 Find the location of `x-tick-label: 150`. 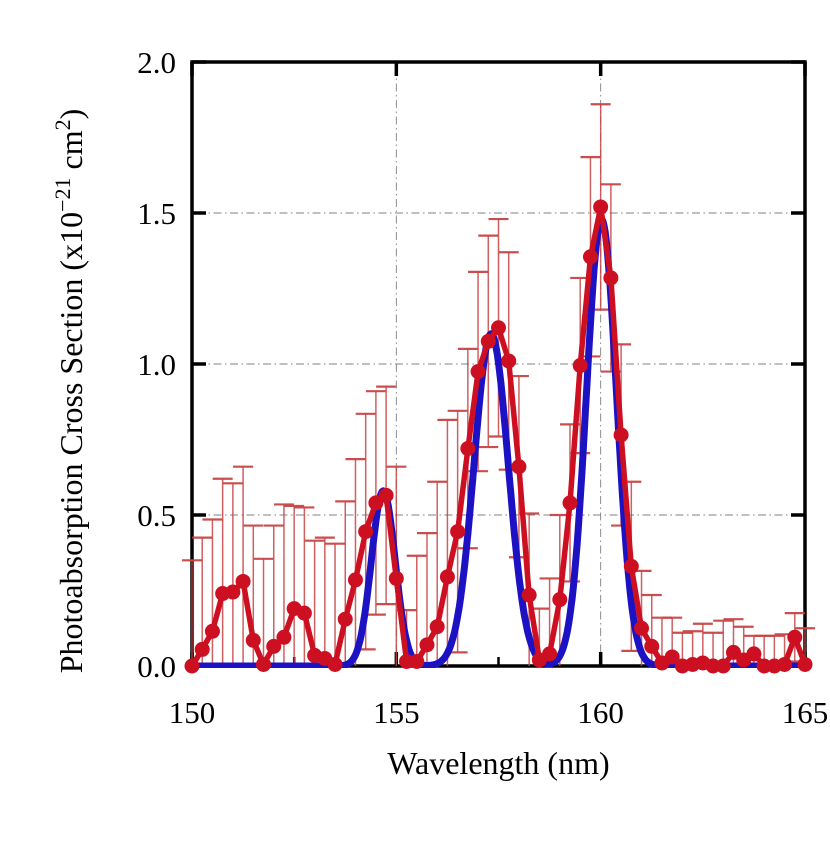

x-tick-label: 150 is located at coordinates (192, 712).